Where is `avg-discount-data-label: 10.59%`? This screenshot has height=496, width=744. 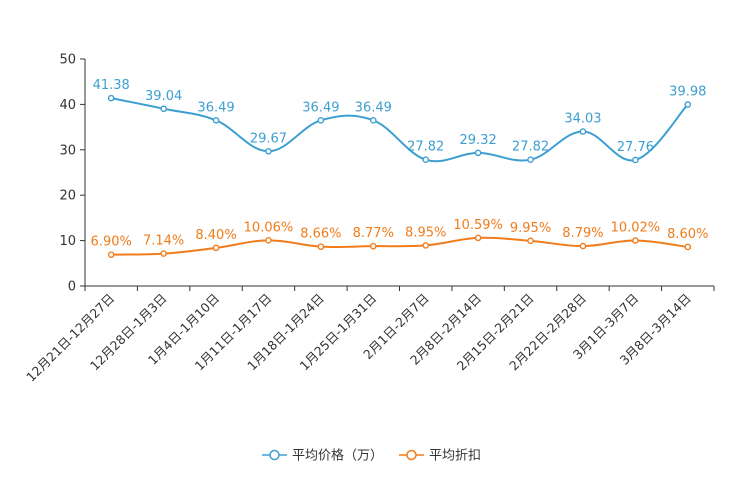 avg-discount-data-label: 10.59% is located at coordinates (478, 225).